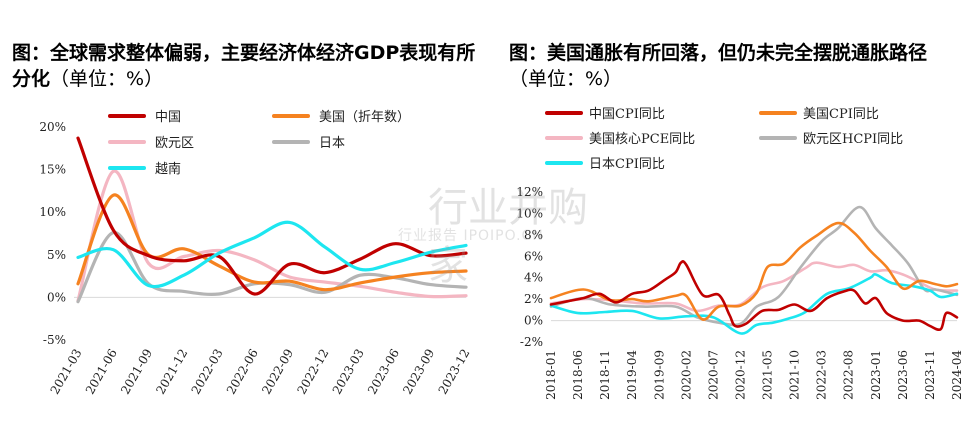  What do you see at coordinates (566, 79) in the screenshot?
I see `inflation-chart-title-unit: （单位：%）` at bounding box center [566, 79].